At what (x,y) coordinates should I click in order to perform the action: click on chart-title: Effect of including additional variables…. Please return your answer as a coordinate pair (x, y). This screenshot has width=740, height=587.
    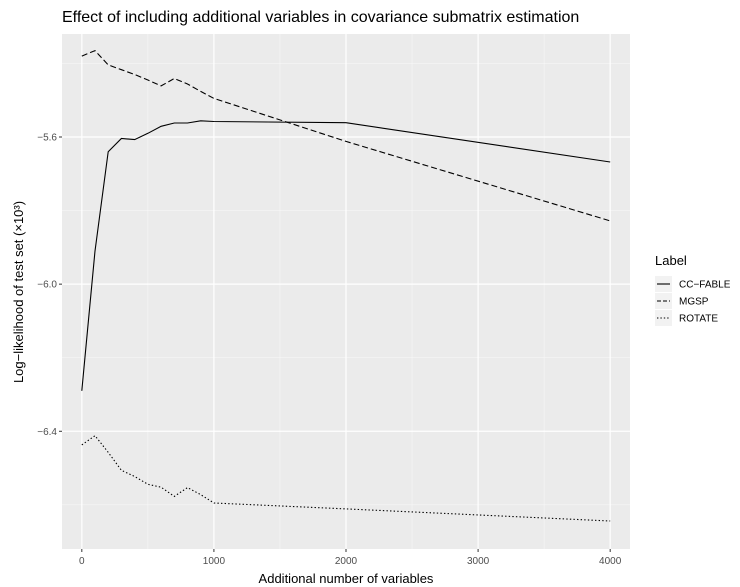
    Looking at the image, I should click on (320, 17).